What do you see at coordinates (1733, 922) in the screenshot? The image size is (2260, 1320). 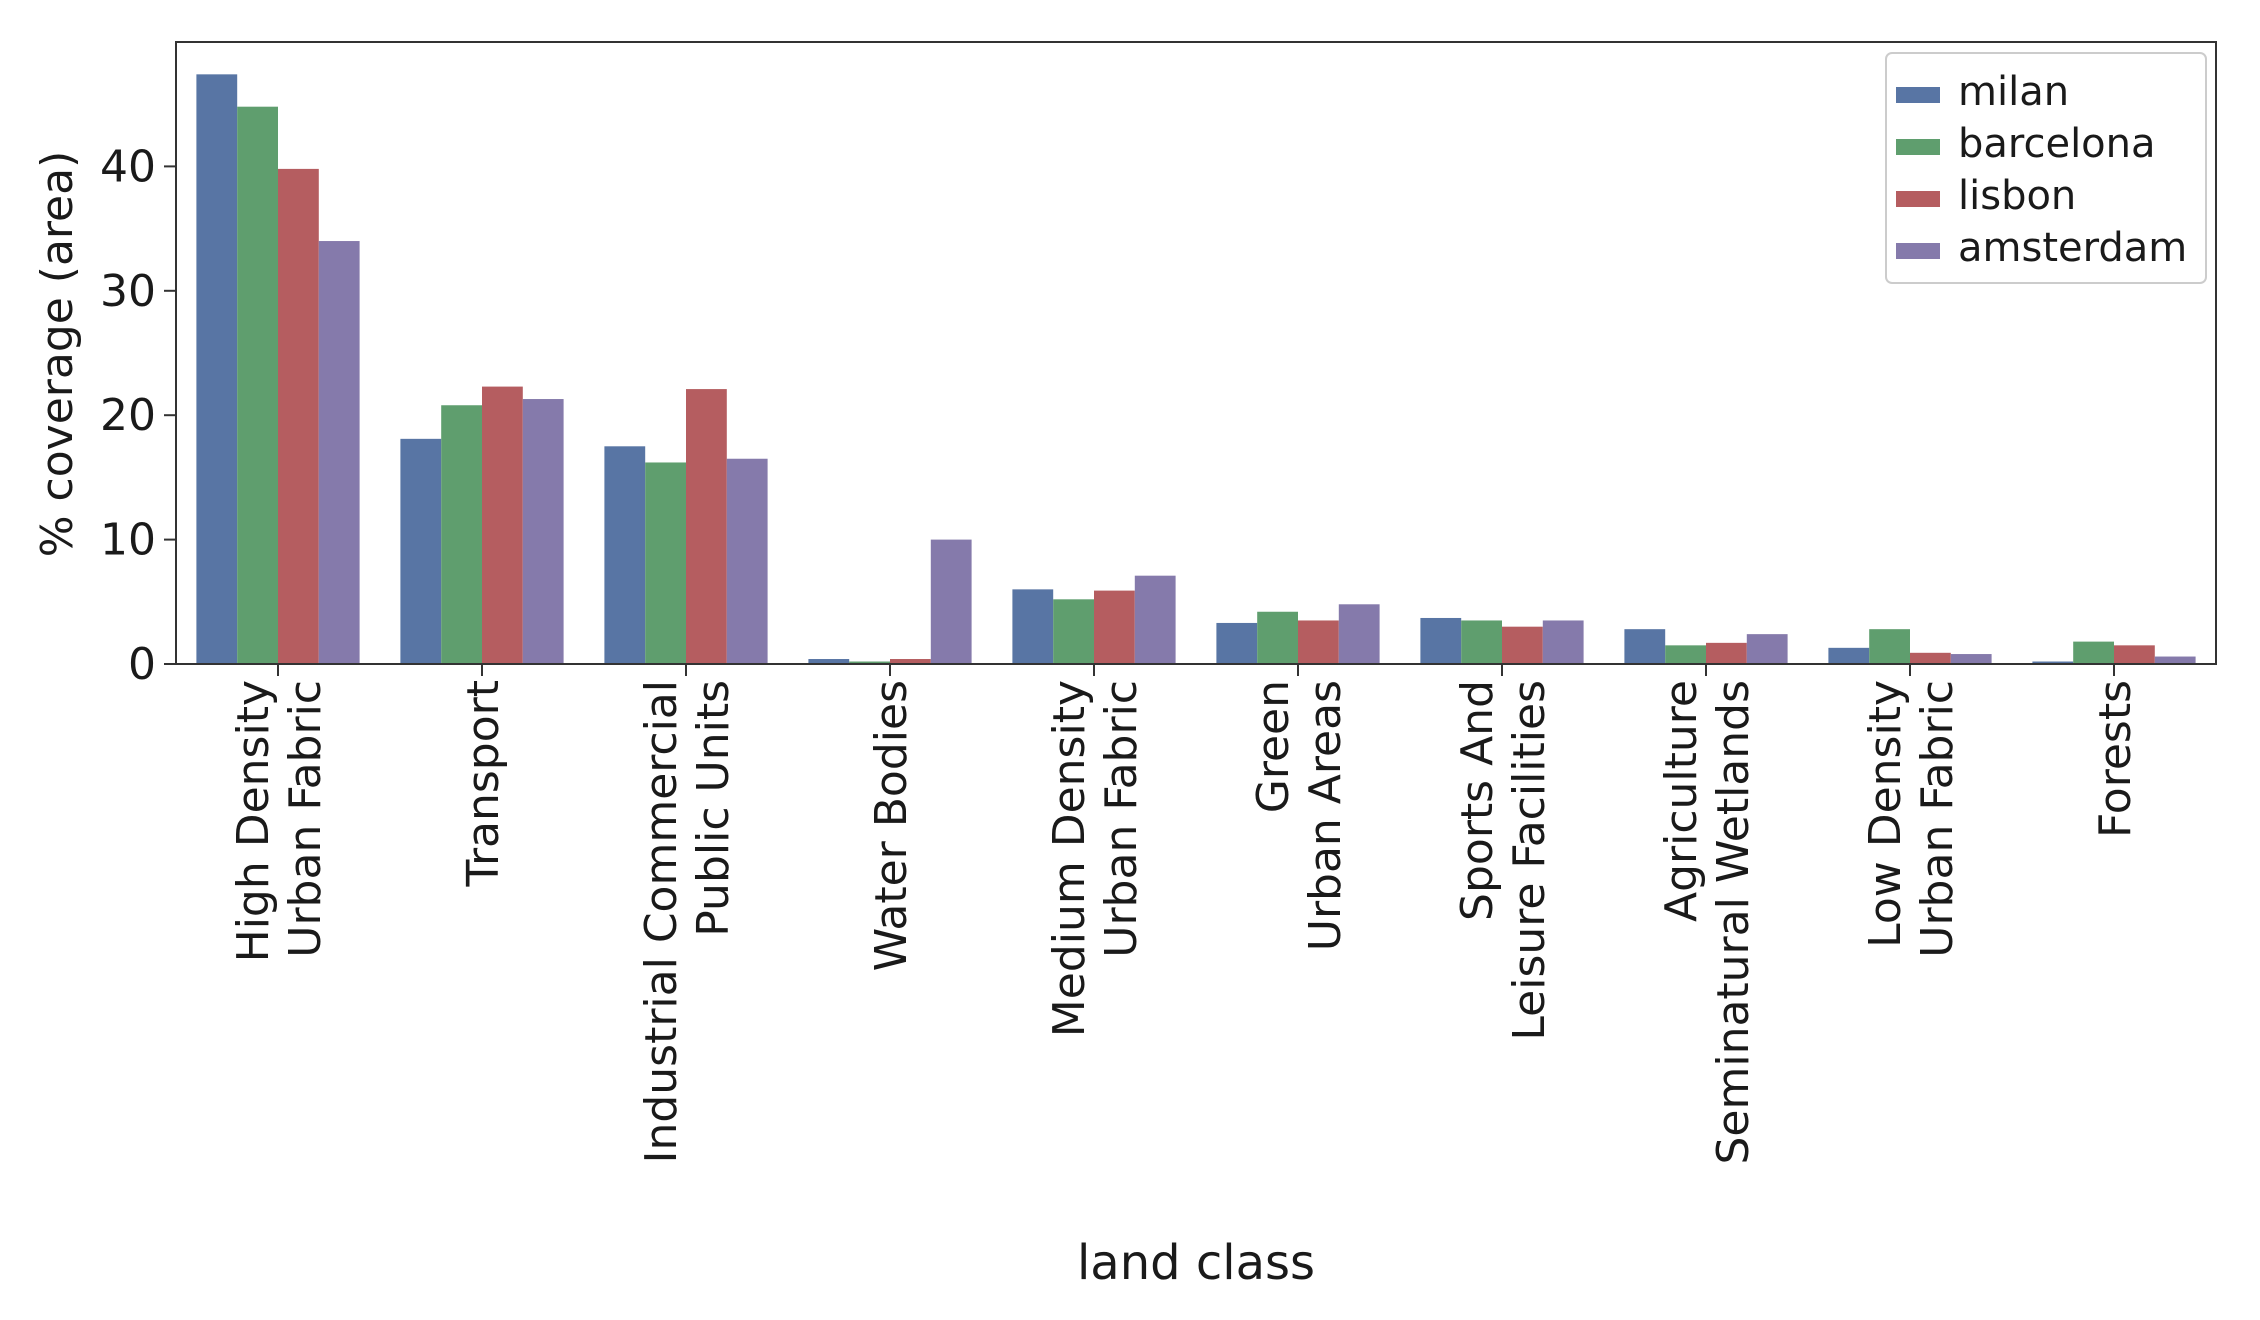 I see `x-tick-label: Seminatural Wetlands` at bounding box center [1733, 922].